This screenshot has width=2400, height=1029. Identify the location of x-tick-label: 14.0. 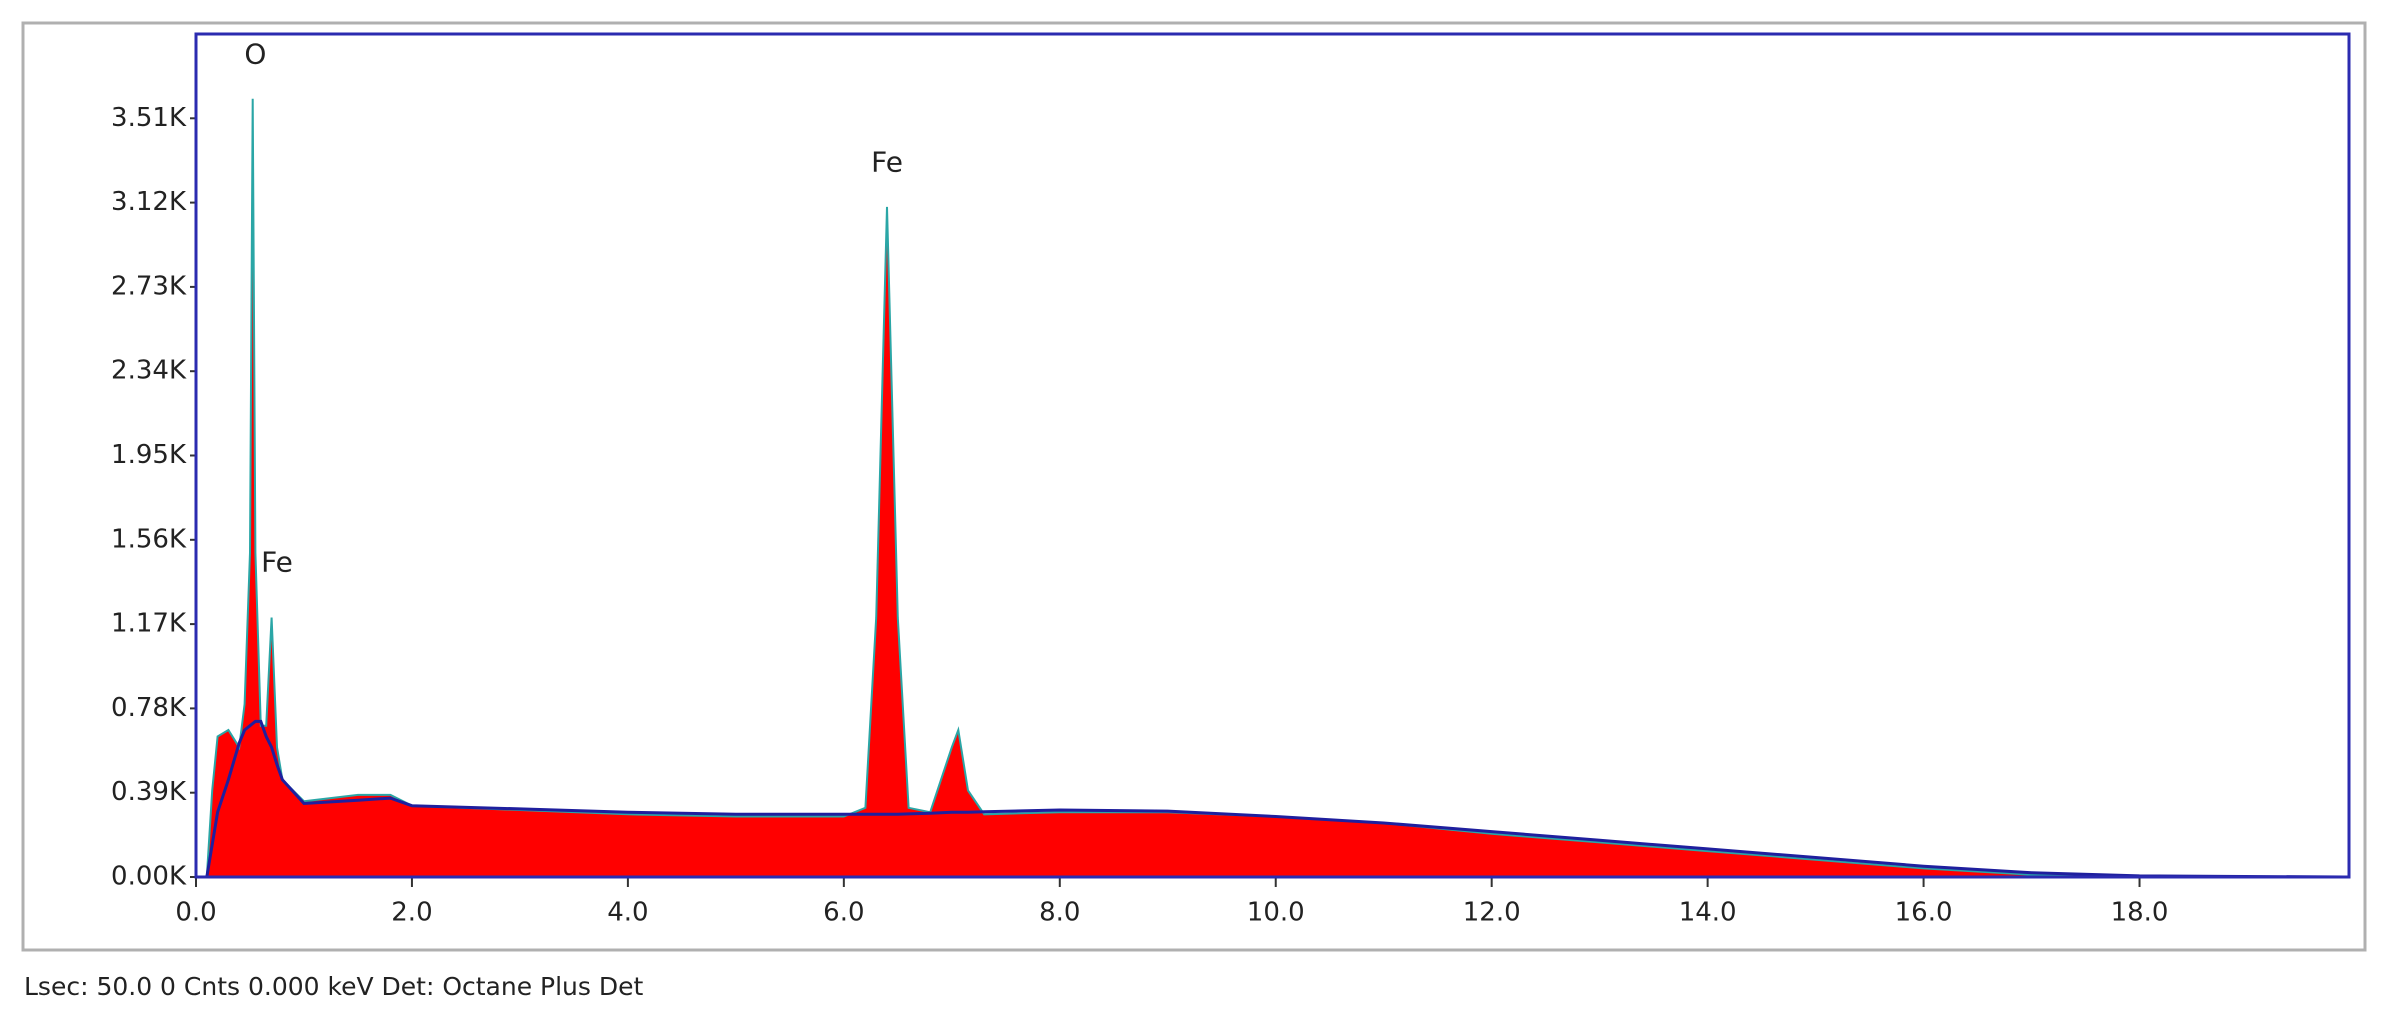
(1708, 913).